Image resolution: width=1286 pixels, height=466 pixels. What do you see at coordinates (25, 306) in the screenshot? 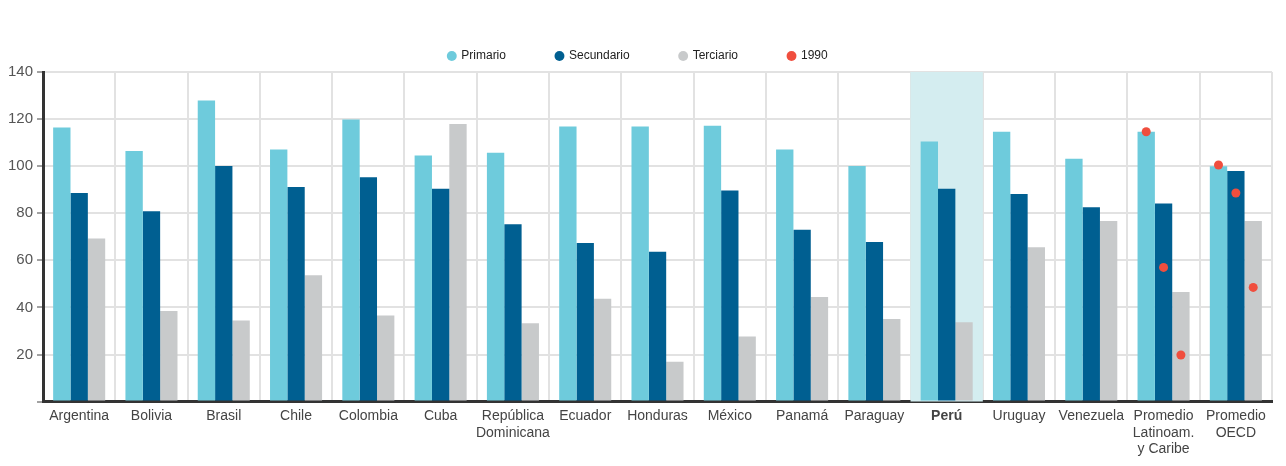
I see `y-tick-label: 40` at bounding box center [25, 306].